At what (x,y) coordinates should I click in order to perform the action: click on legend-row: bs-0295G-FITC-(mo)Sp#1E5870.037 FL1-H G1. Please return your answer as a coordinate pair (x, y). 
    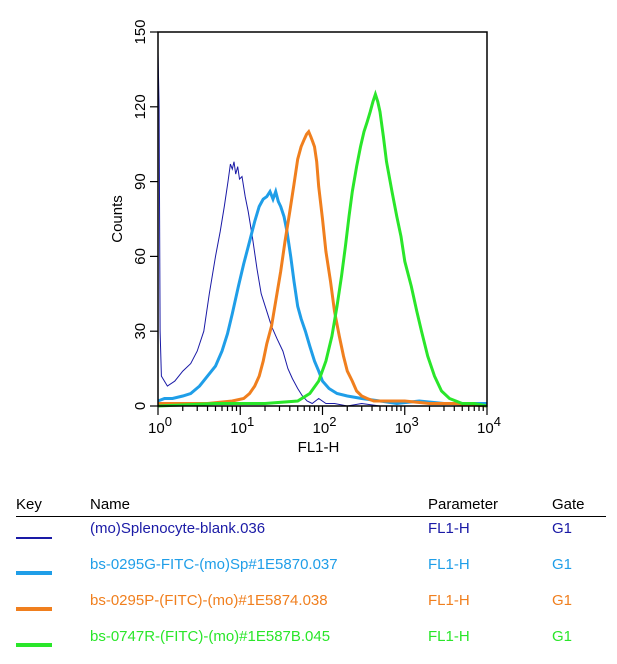
    Looking at the image, I should click on (311, 567).